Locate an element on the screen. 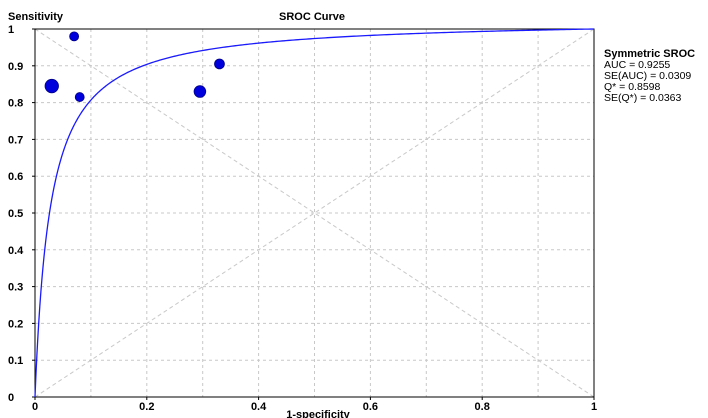 This screenshot has width=708, height=418. y-tick-label: 0.3 is located at coordinates (15, 288).